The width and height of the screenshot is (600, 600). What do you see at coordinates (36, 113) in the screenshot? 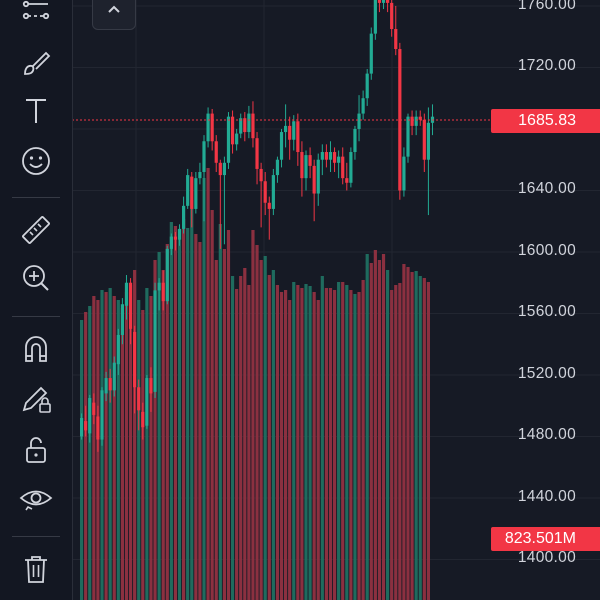
I see `text-tool-button` at bounding box center [36, 113].